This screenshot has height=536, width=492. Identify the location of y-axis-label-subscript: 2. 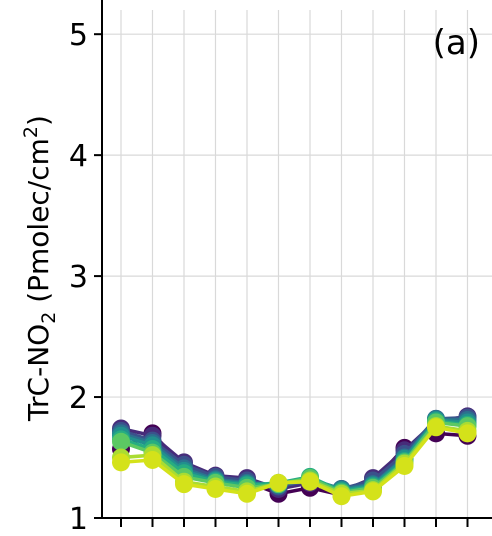
(49, 318).